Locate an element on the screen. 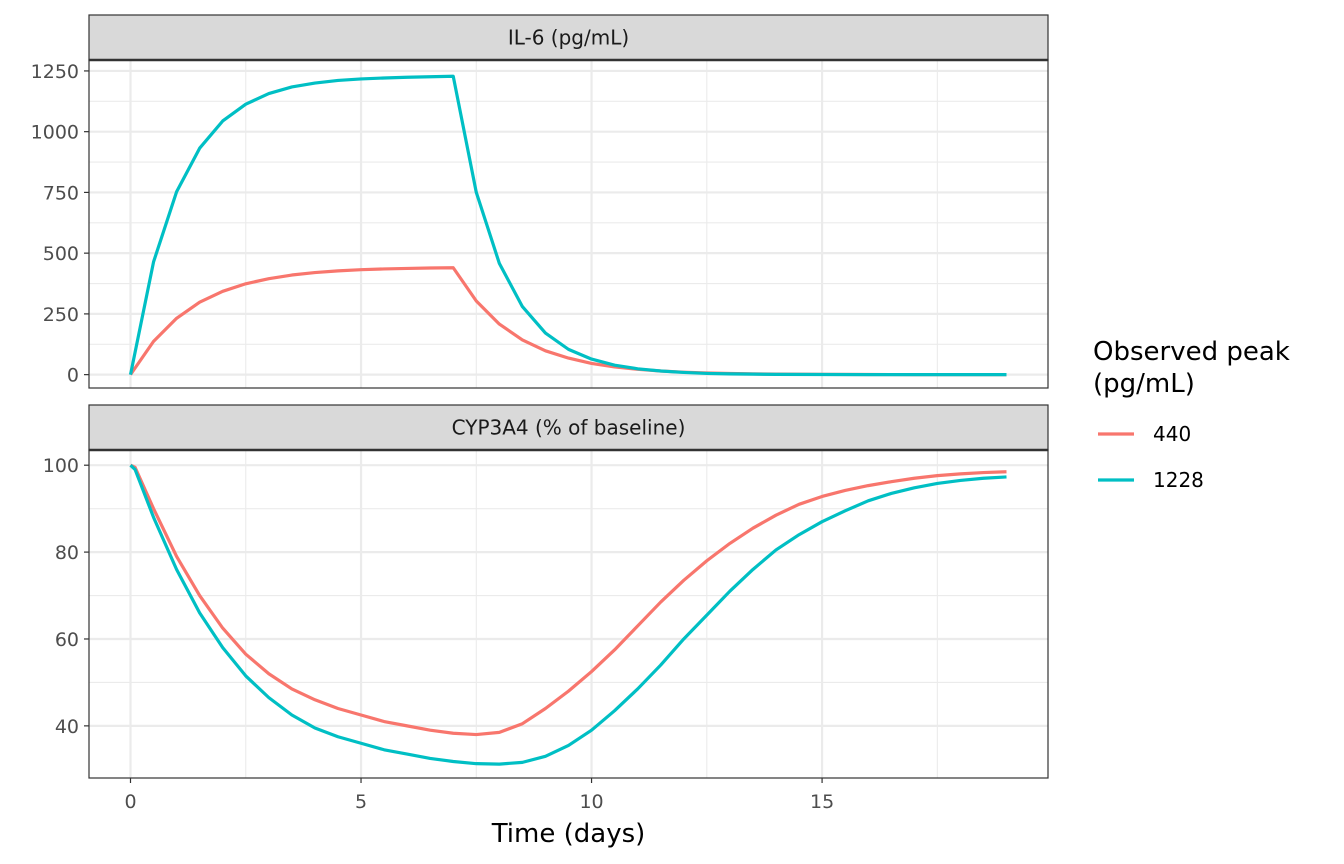 The width and height of the screenshot is (1344, 864). y-tick-label: 0 is located at coordinates (73, 376).